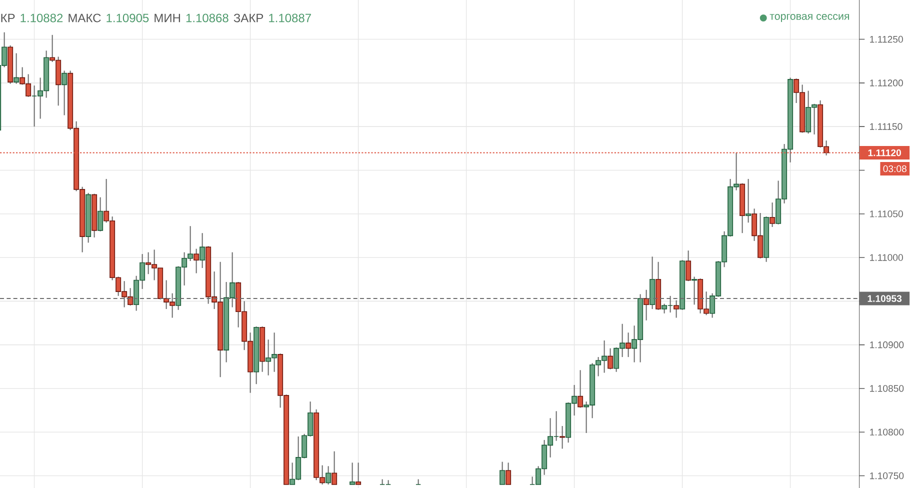  What do you see at coordinates (886, 257) in the screenshot?
I see `y-tick-label: 1.11000` at bounding box center [886, 257].